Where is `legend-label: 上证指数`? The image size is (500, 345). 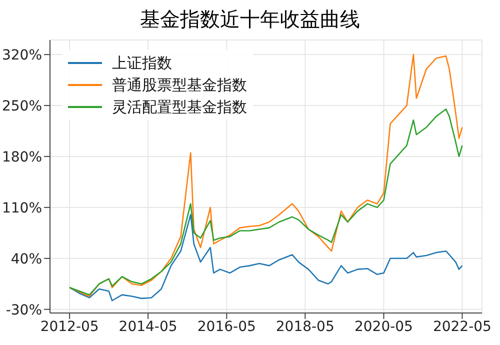
legend-label: 上证指数 is located at coordinates (142, 63).